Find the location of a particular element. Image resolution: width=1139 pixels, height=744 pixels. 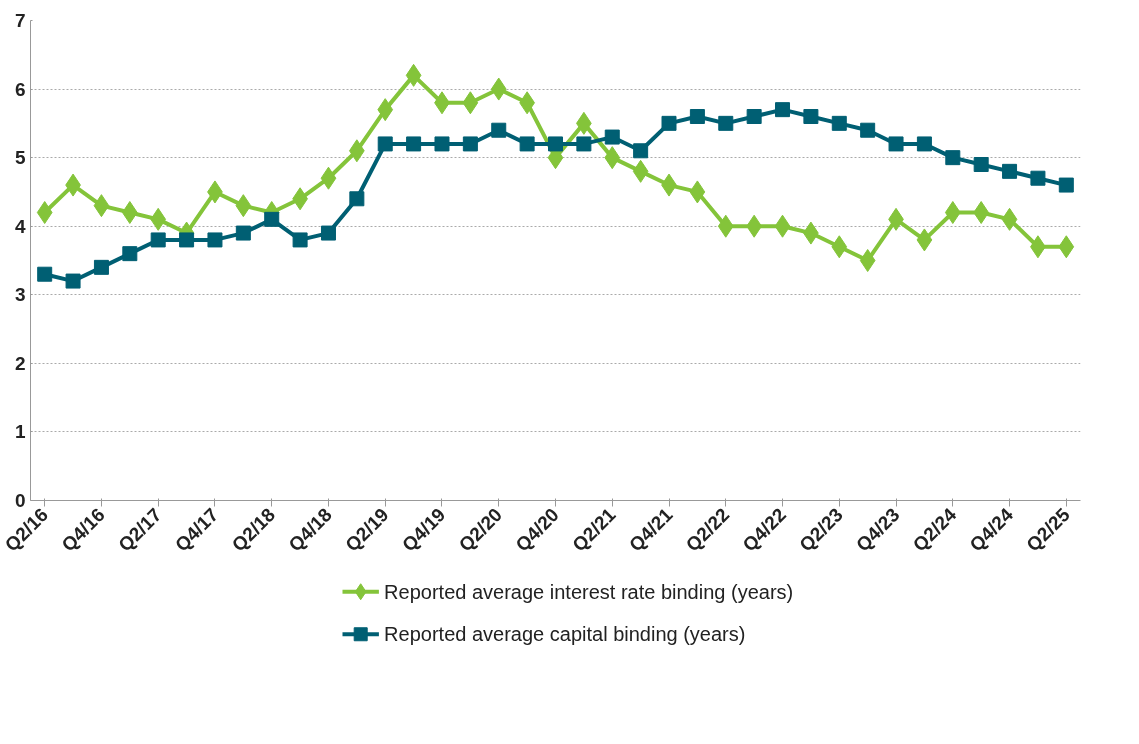

y-tick-label: 3 is located at coordinates (20, 295).